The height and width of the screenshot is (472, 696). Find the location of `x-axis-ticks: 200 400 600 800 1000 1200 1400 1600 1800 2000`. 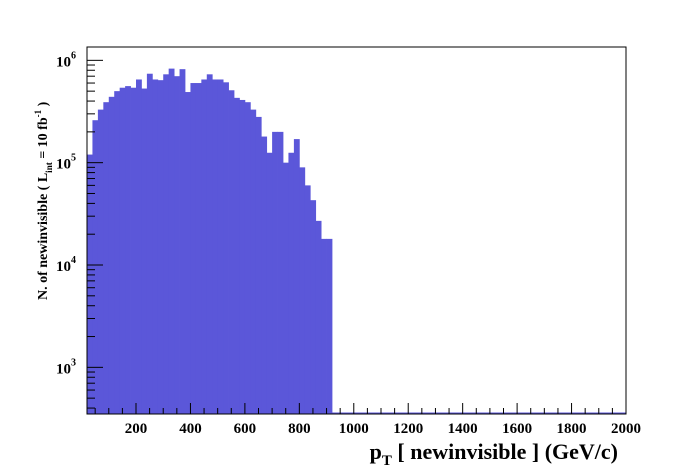

x-axis-ticks: 200 400 600 800 1000 1200 1400 1600 1800 2000 is located at coordinates (367, 420).